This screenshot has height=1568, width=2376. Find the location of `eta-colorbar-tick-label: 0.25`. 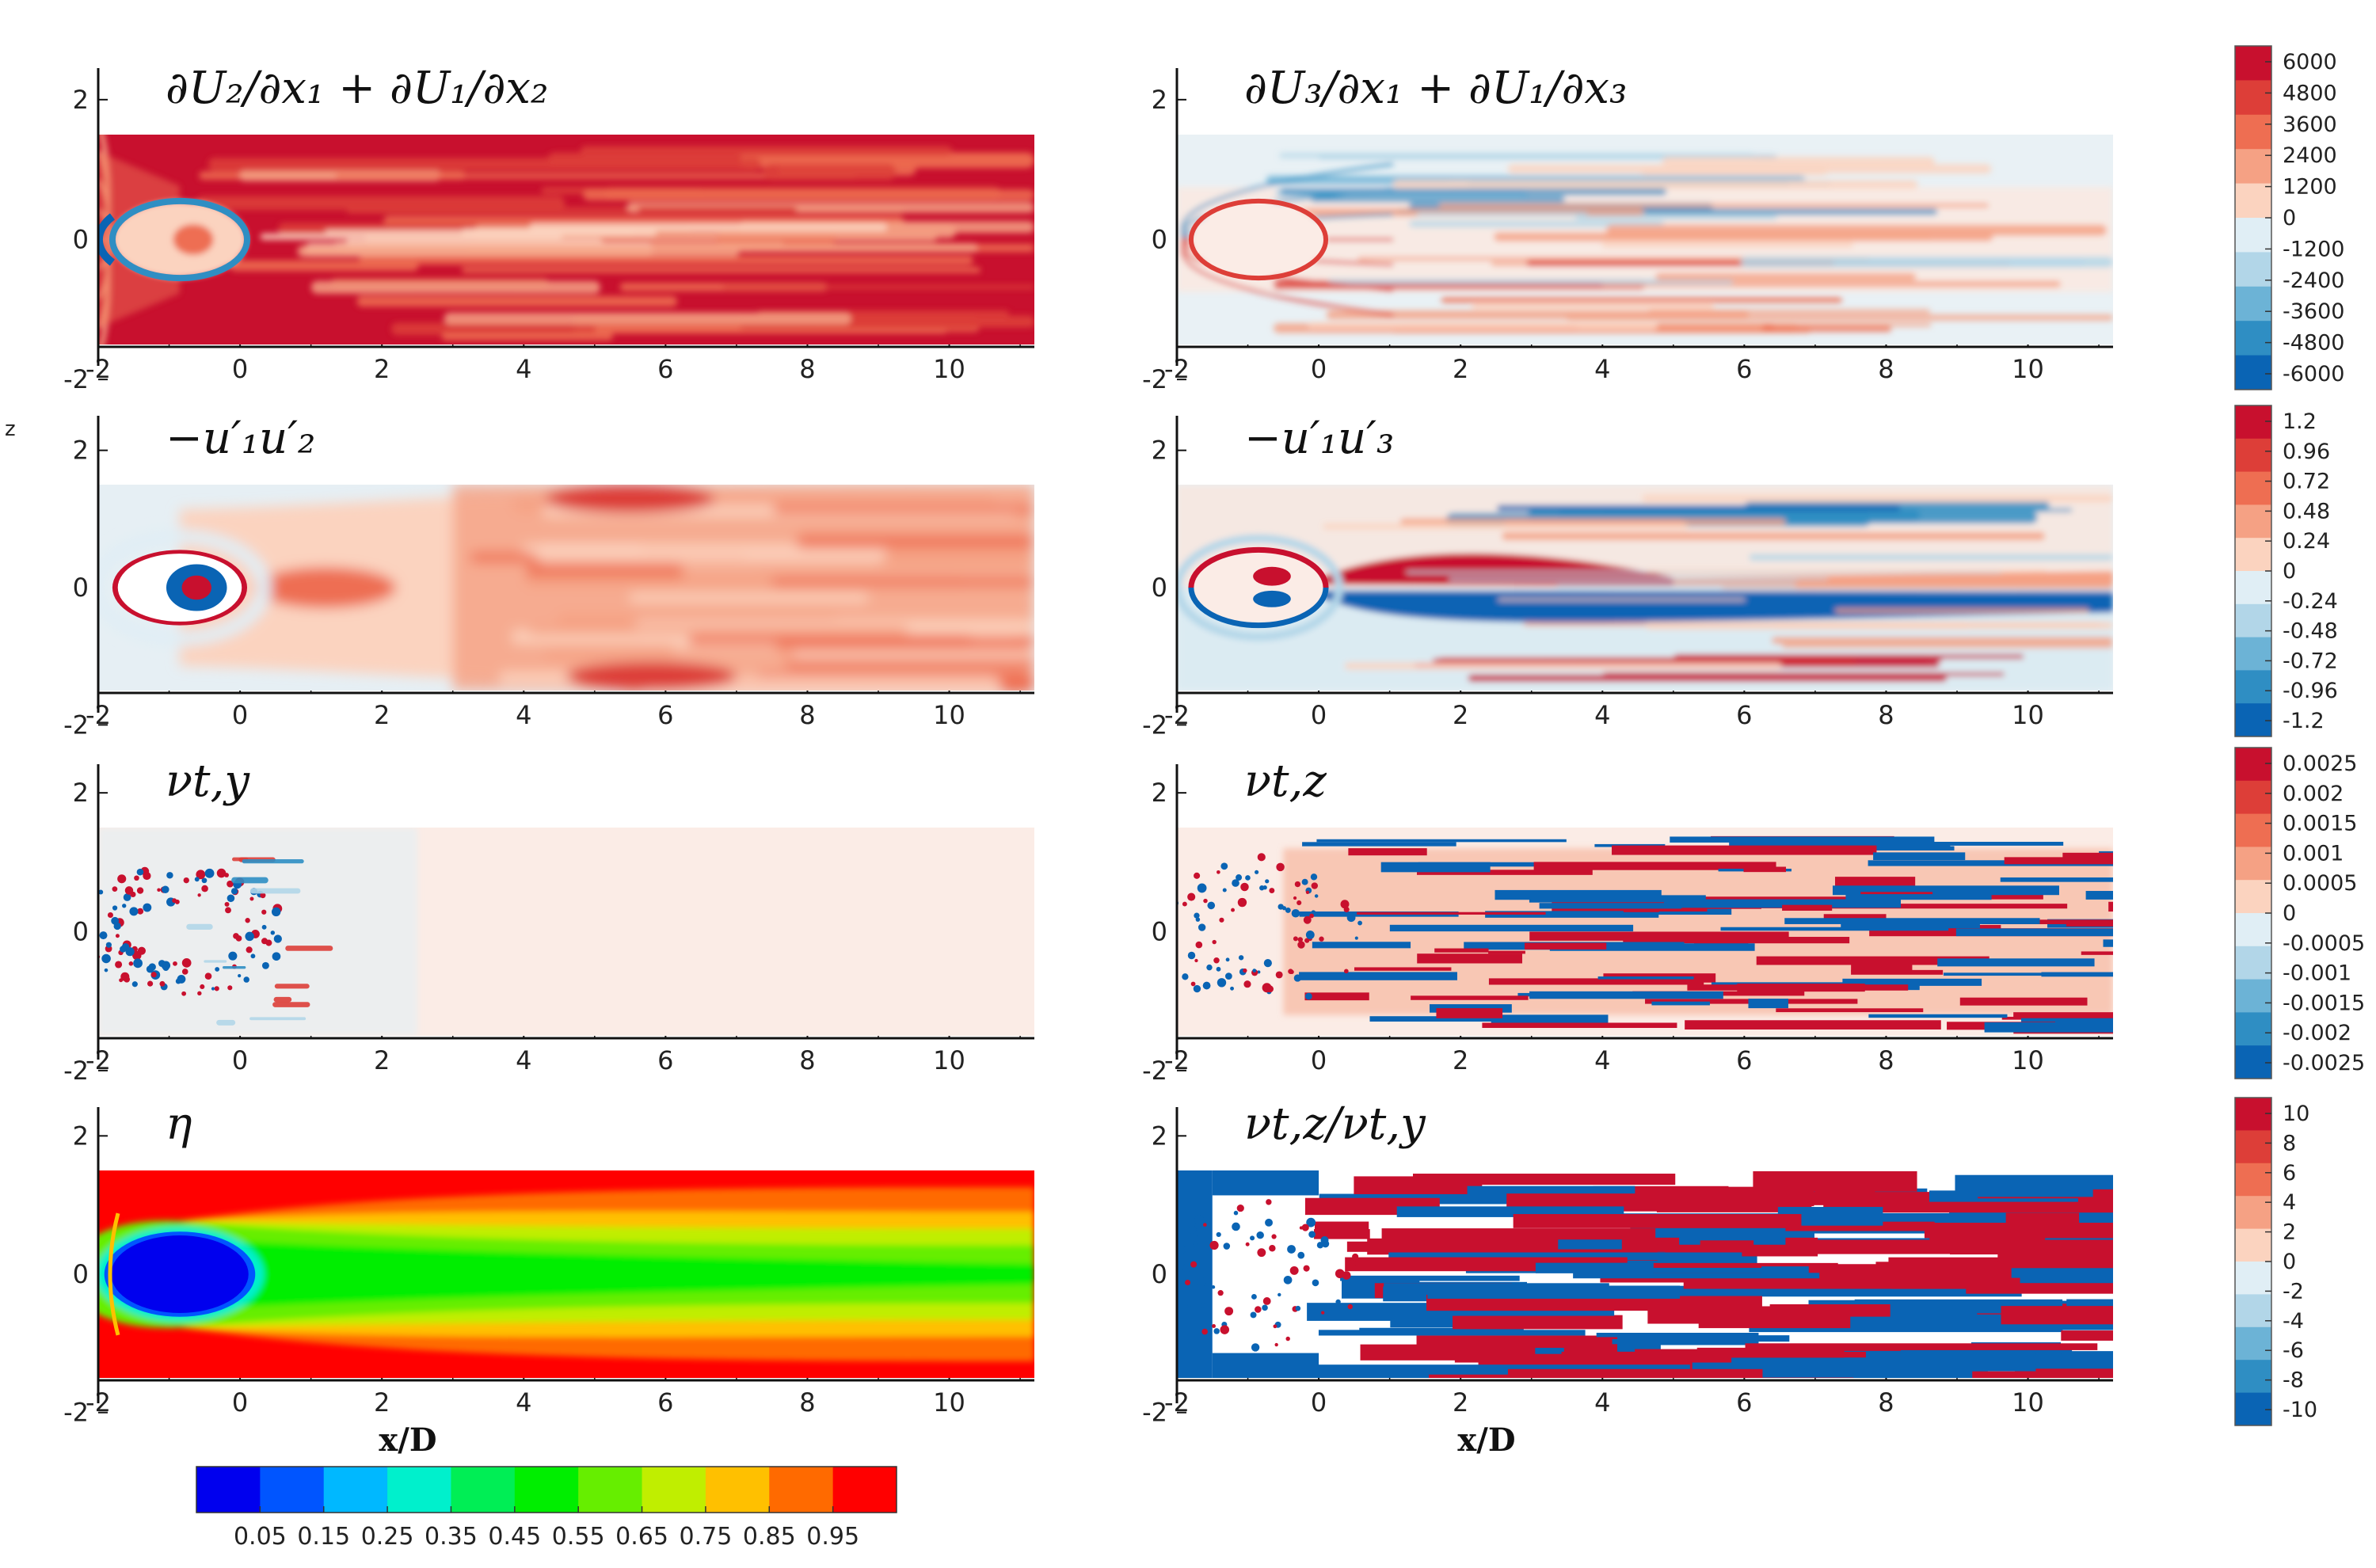

eta-colorbar-tick-label: 0.25 is located at coordinates (387, 1537).